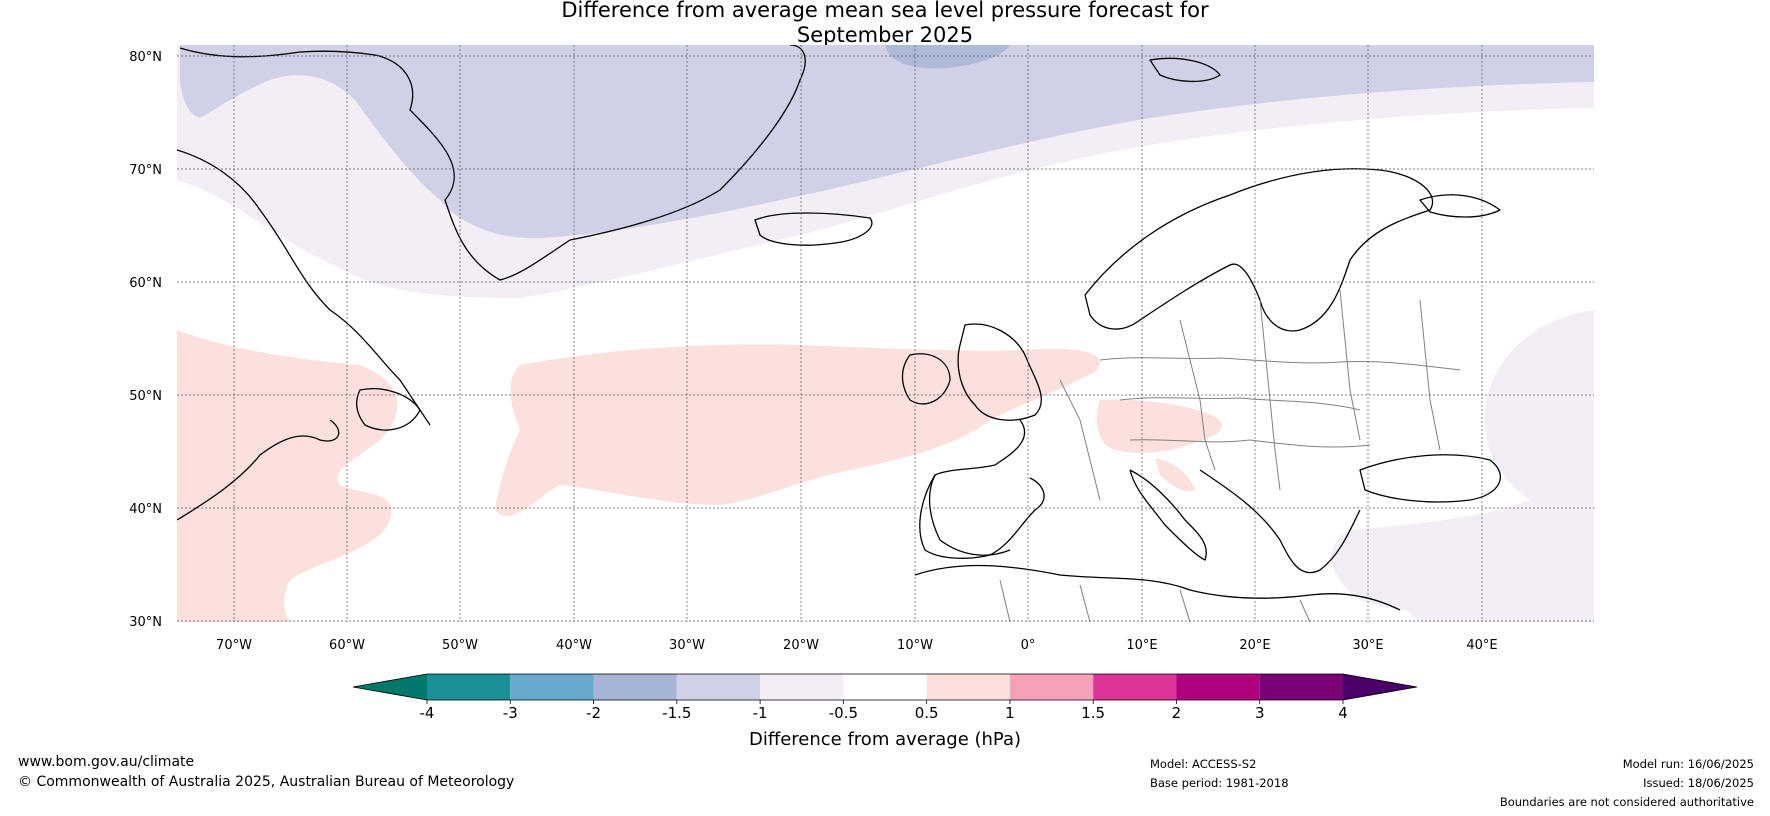  What do you see at coordinates (593, 713) in the screenshot?
I see `colorbar-tick-label: -2` at bounding box center [593, 713].